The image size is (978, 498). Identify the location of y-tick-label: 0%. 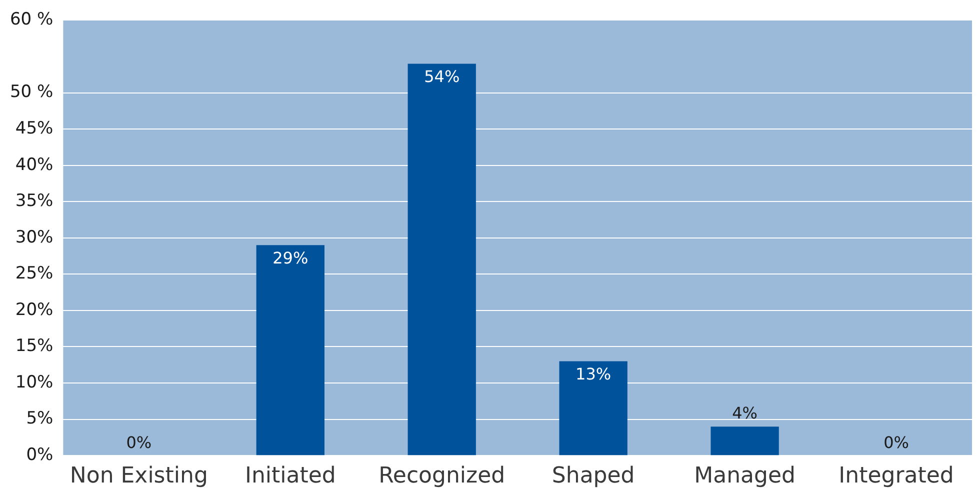
(40, 455).